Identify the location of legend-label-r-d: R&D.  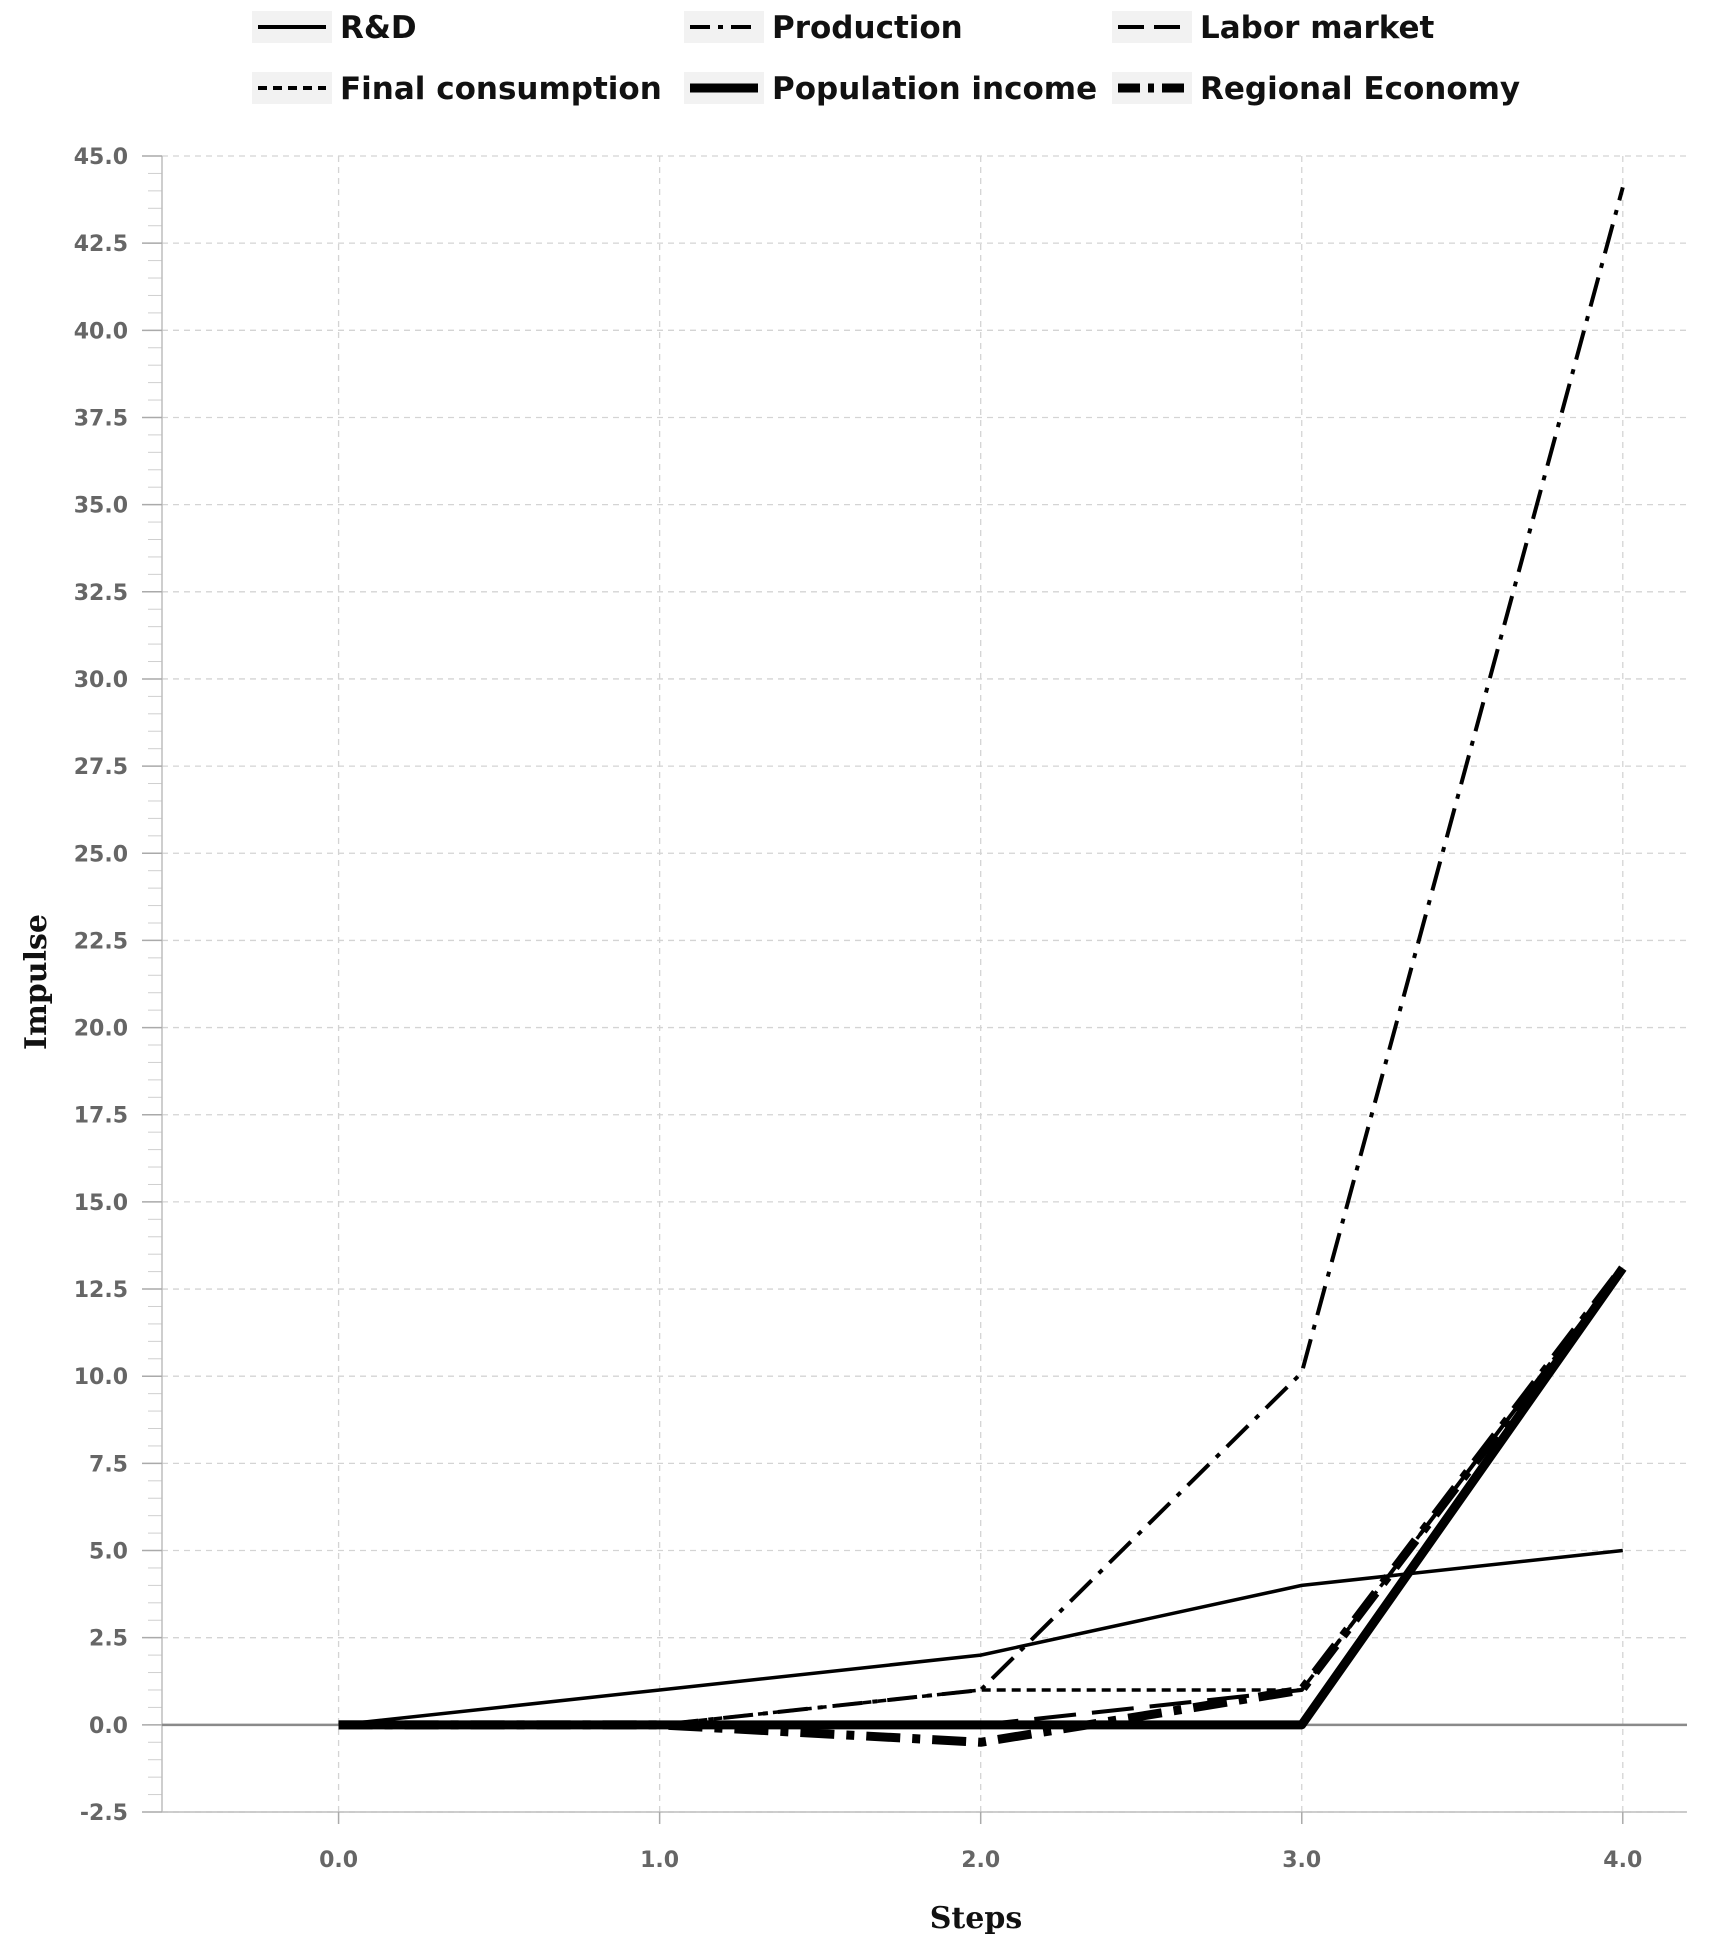
(378, 28).